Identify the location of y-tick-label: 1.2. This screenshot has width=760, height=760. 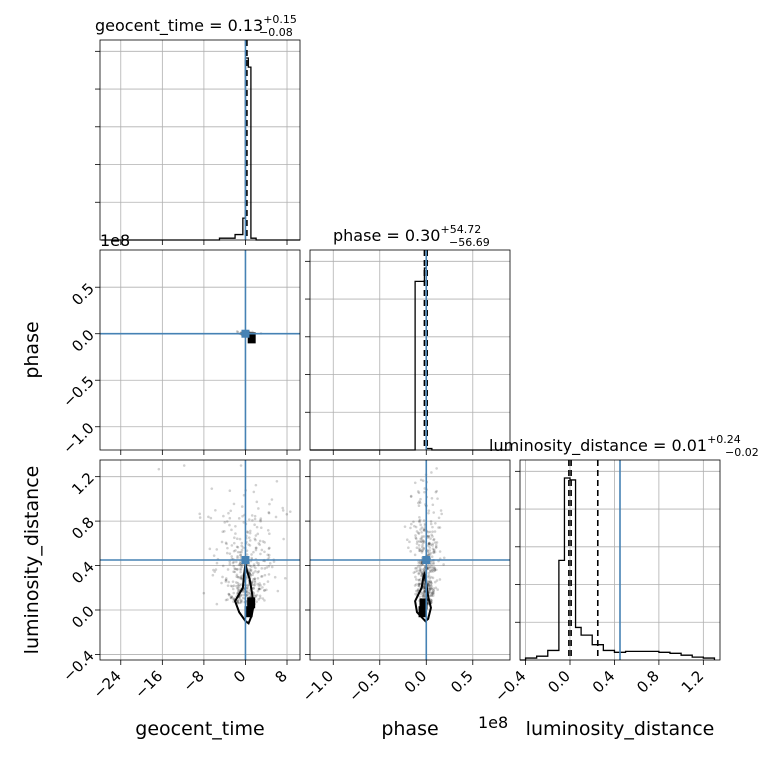
(83, 484).